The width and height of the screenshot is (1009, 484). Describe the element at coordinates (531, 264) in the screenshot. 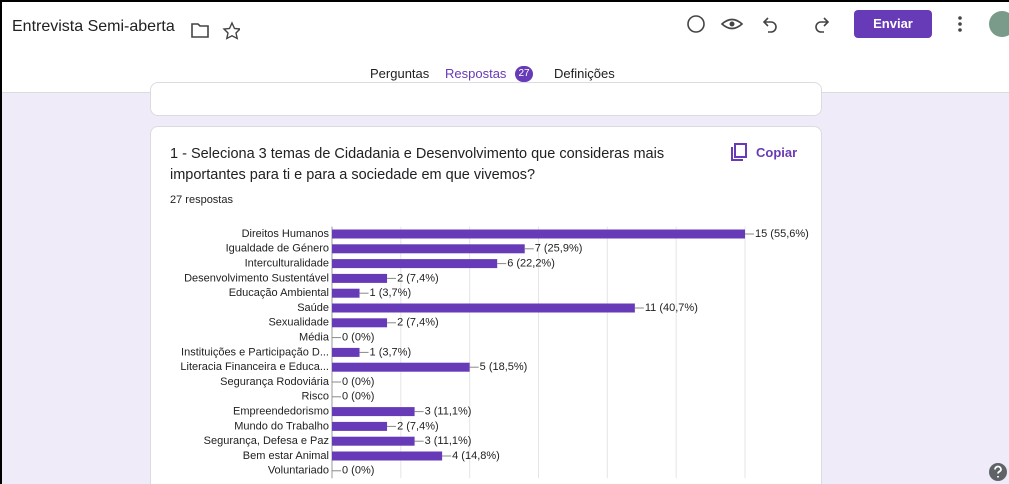

I see `value-label: 6 (22,2%)` at that location.